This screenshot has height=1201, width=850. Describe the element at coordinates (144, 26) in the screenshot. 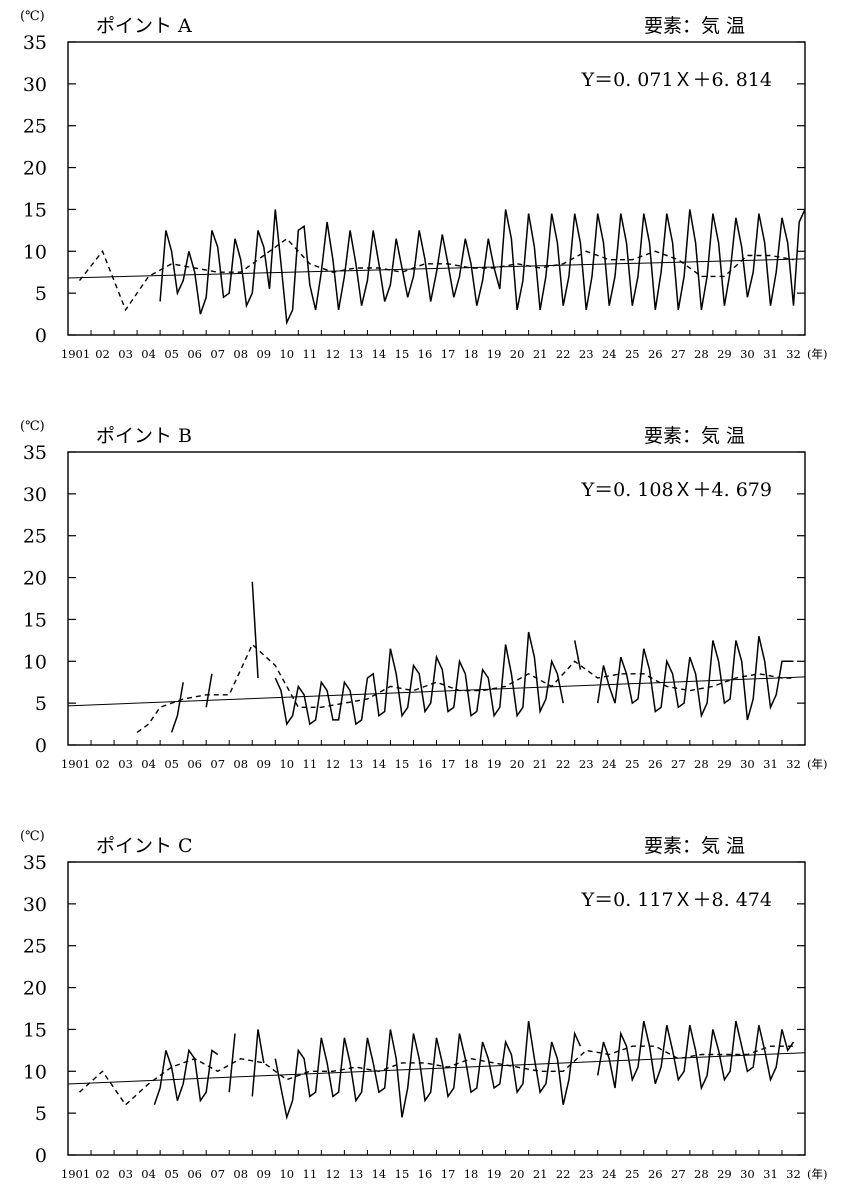

I see `chart-title: ポイント A` at that location.